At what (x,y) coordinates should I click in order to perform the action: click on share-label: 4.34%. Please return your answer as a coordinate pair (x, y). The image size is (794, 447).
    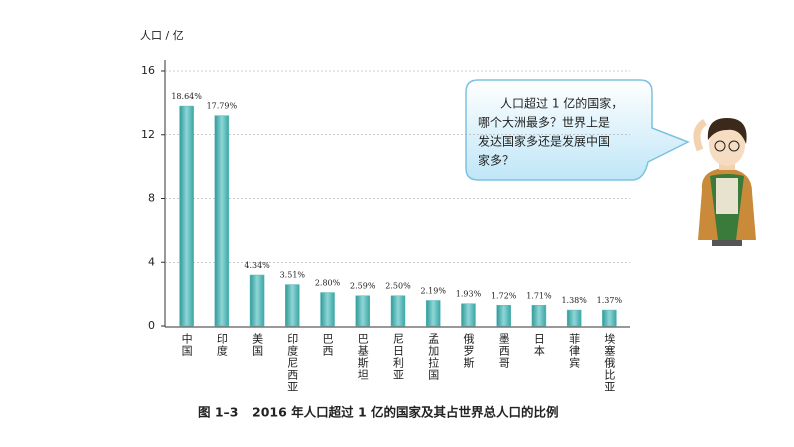
    Looking at the image, I should click on (257, 265).